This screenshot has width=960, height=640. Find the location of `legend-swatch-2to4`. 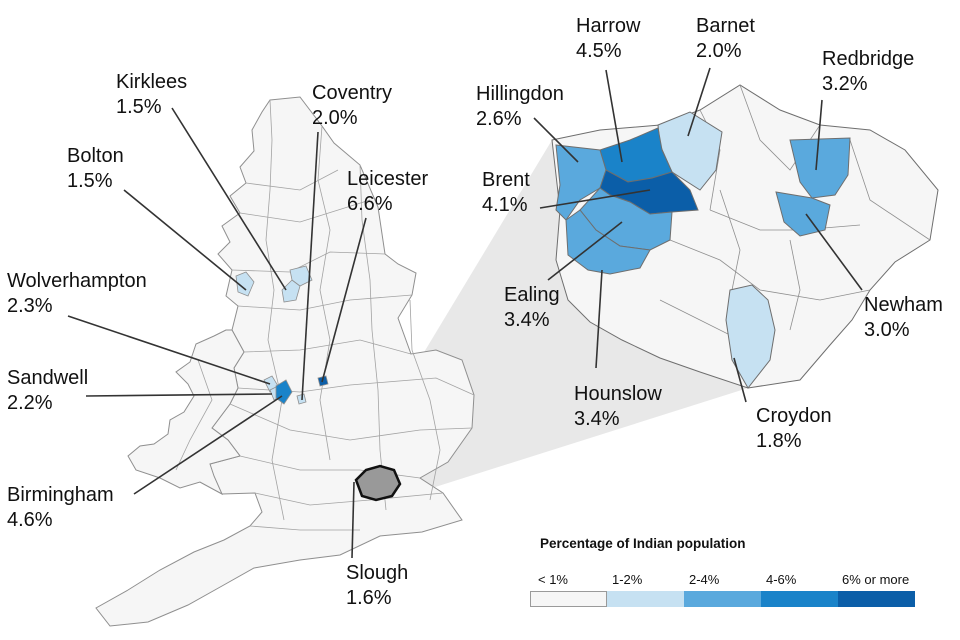

legend-swatch-2to4 is located at coordinates (722, 599).